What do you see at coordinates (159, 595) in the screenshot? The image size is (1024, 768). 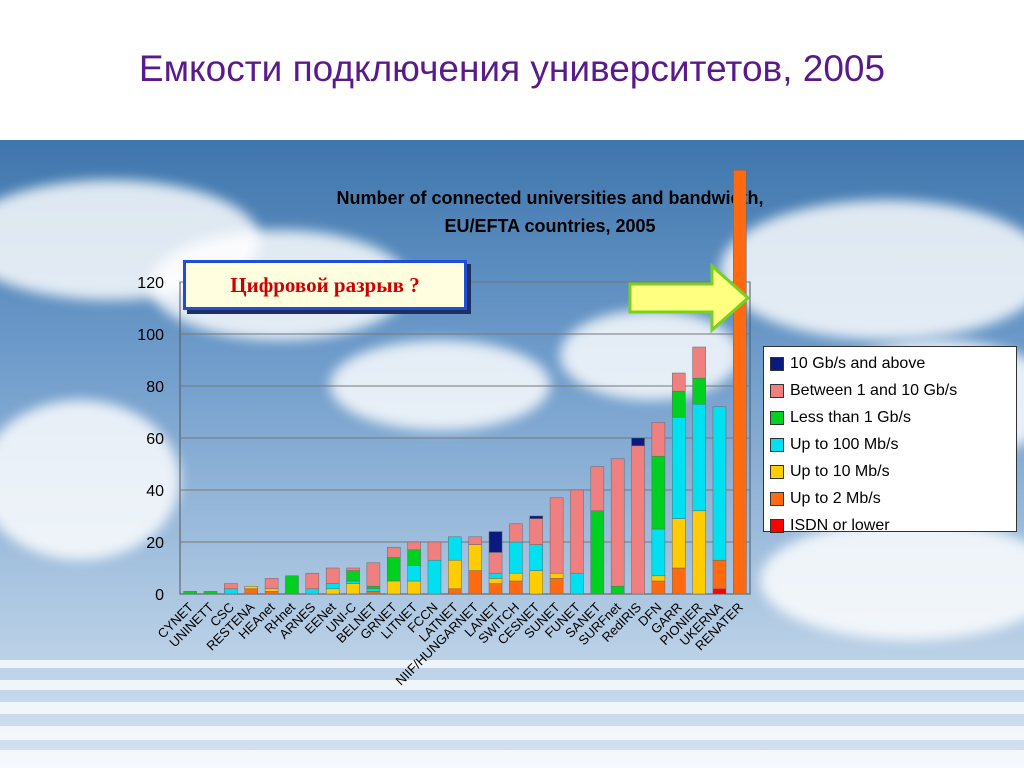 I see `y-tick-label: 0` at bounding box center [159, 595].